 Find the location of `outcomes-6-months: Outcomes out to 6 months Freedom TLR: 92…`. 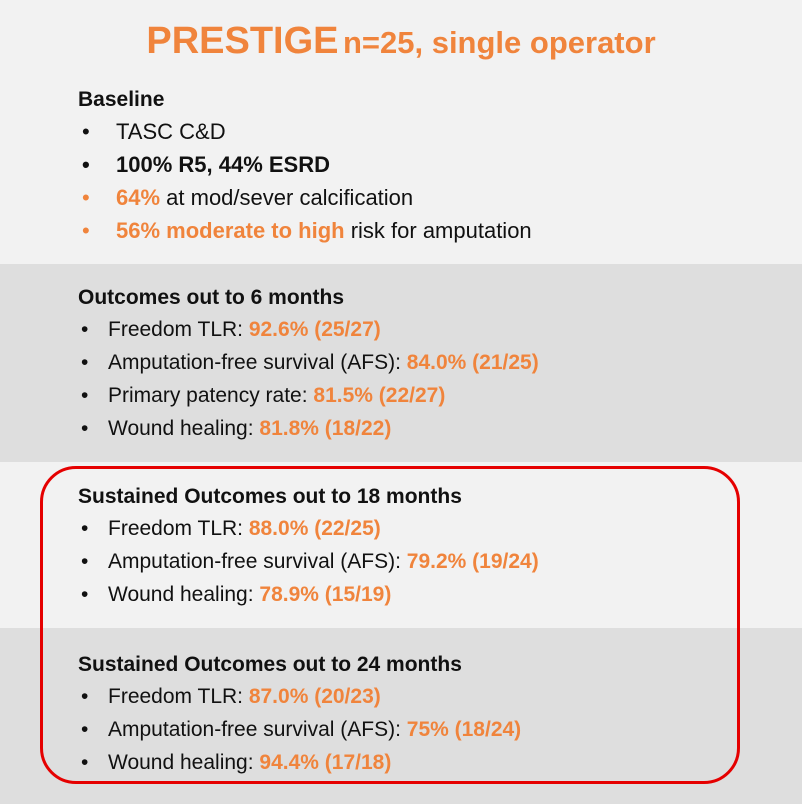

outcomes-6-months: Outcomes out to 6 months Freedom TLR: 92… is located at coordinates (308, 365).